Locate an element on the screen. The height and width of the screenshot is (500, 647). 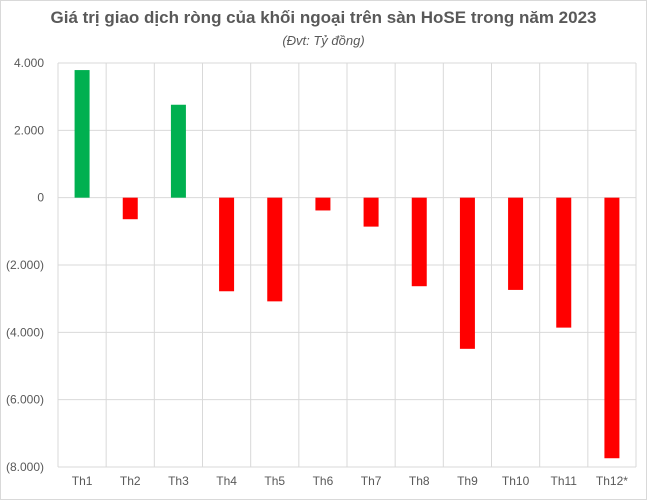
bar-th7 is located at coordinates (371, 212).